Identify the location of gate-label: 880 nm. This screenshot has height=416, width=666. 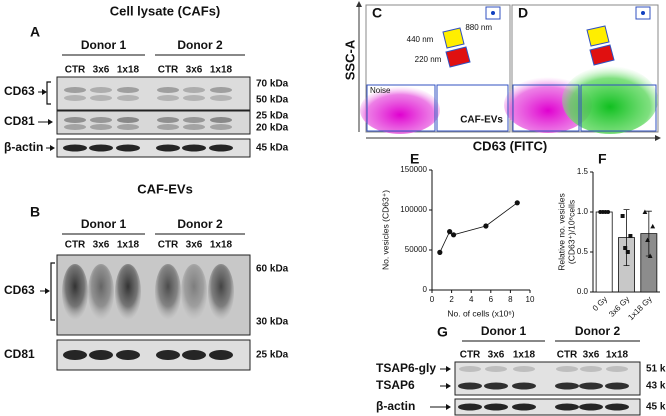
(478, 27).